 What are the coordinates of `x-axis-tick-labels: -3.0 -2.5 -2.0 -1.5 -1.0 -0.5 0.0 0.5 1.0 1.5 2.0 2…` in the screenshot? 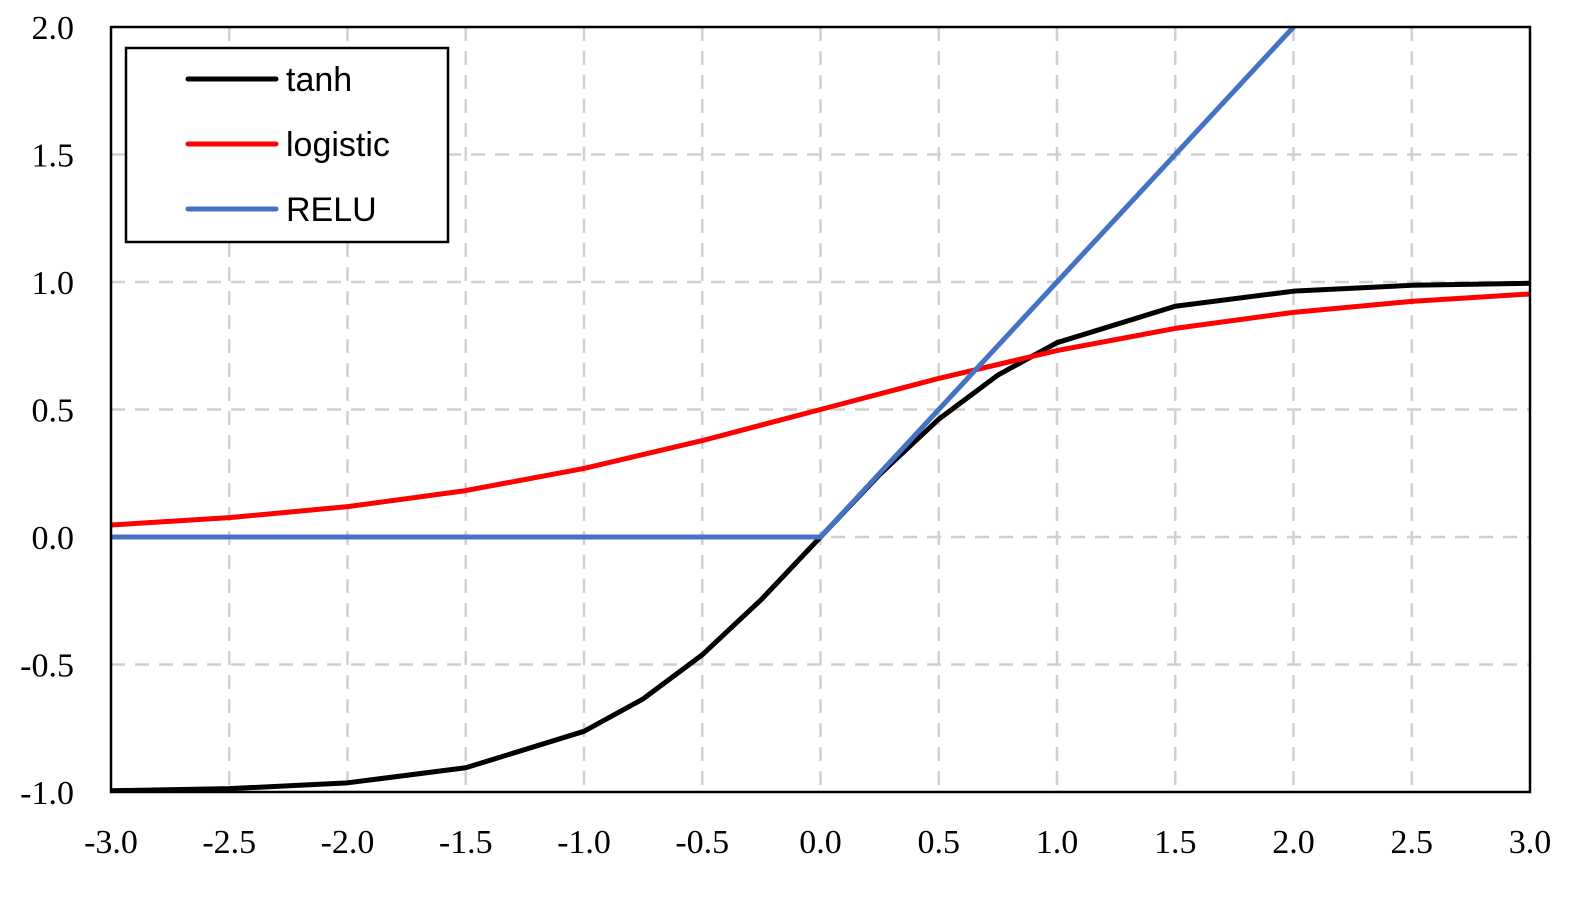 It's located at (817, 842).